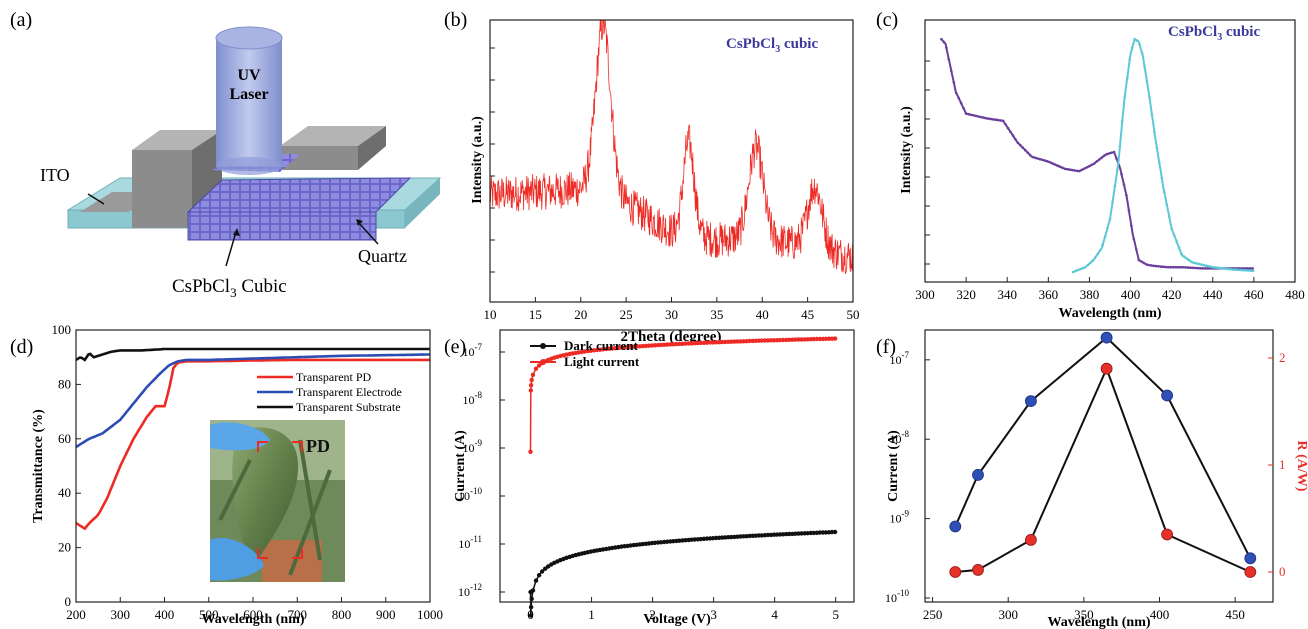 The height and width of the screenshot is (629, 1308). Describe the element at coordinates (536, 369) in the screenshot. I see `light-current-point` at that location.